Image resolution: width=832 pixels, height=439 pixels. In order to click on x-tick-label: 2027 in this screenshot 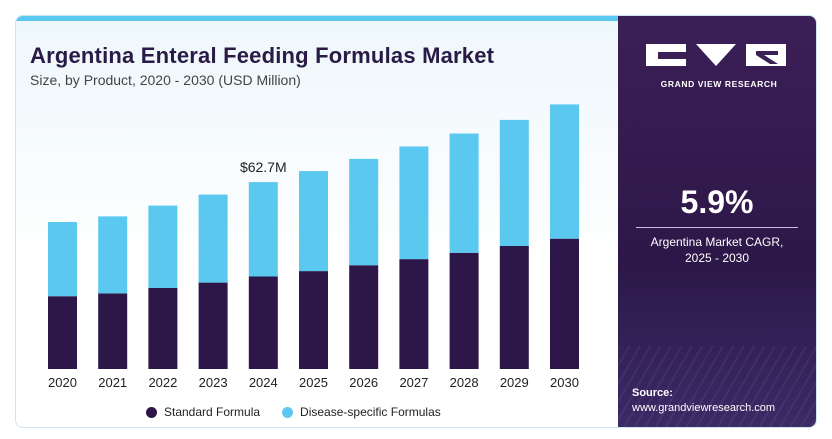, I will do `click(413, 382)`.